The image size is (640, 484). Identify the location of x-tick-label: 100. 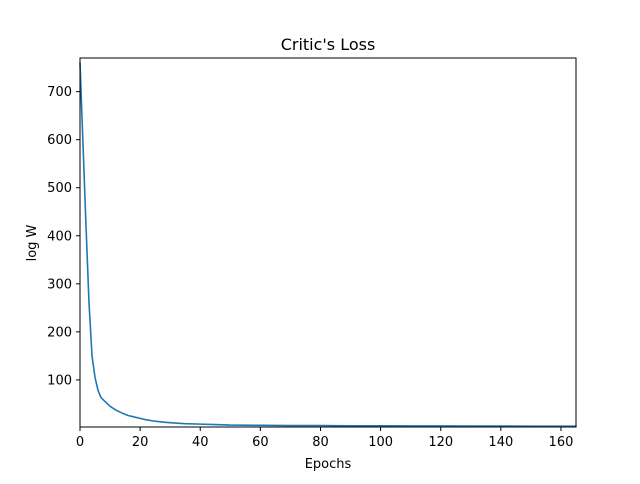
(380, 442).